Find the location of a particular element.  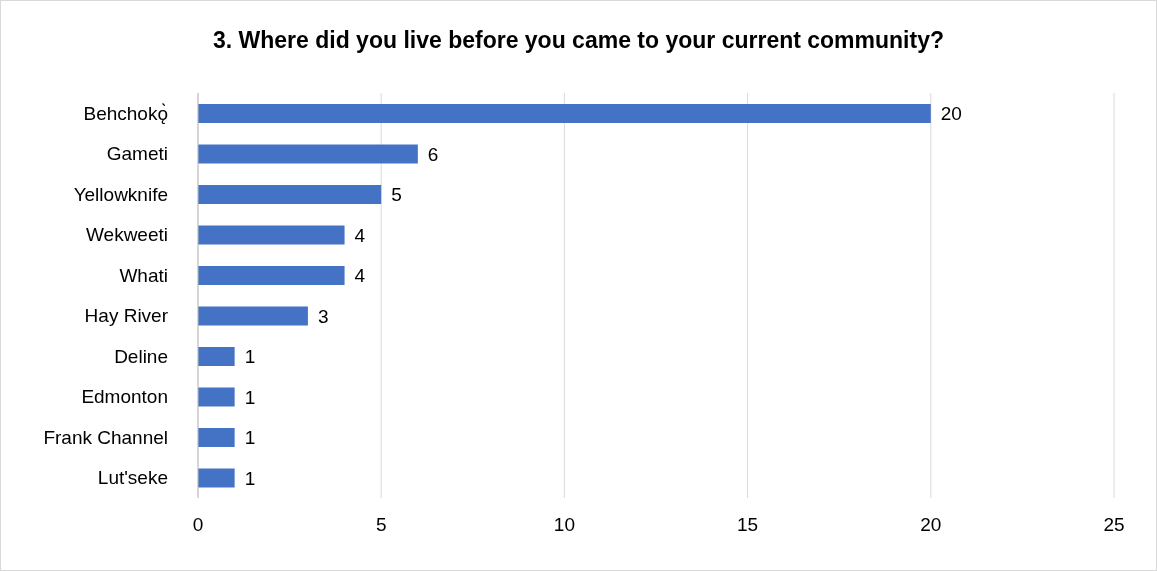

chart-title: 3. Where did you live before you came to your current community? is located at coordinates (578, 40).